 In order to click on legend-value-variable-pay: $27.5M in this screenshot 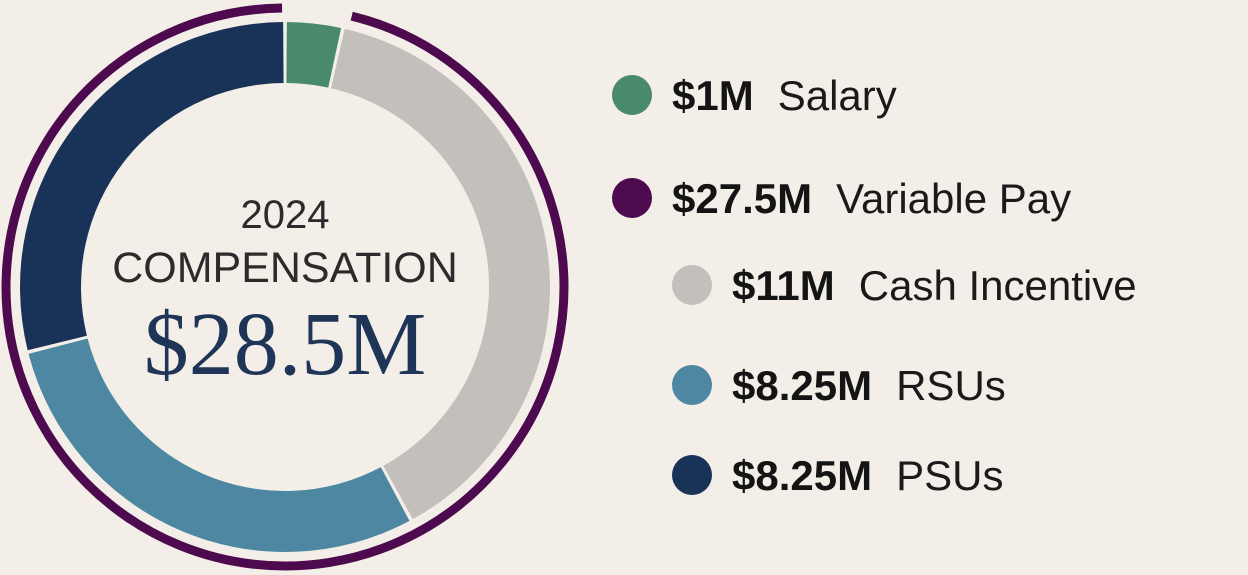, I will do `click(742, 198)`.